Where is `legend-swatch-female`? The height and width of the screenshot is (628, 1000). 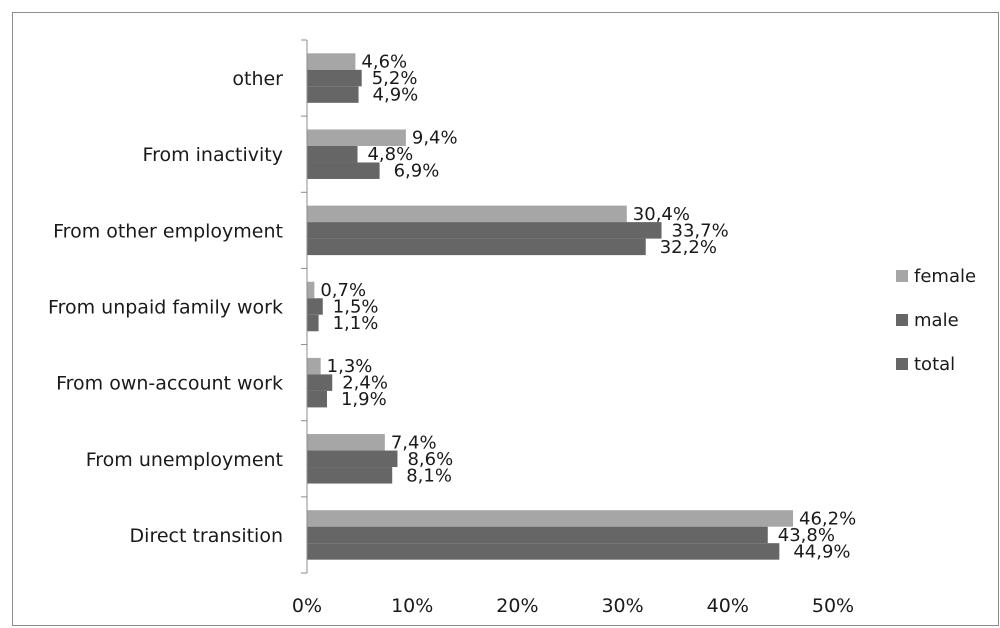
legend-swatch-female is located at coordinates (902, 276).